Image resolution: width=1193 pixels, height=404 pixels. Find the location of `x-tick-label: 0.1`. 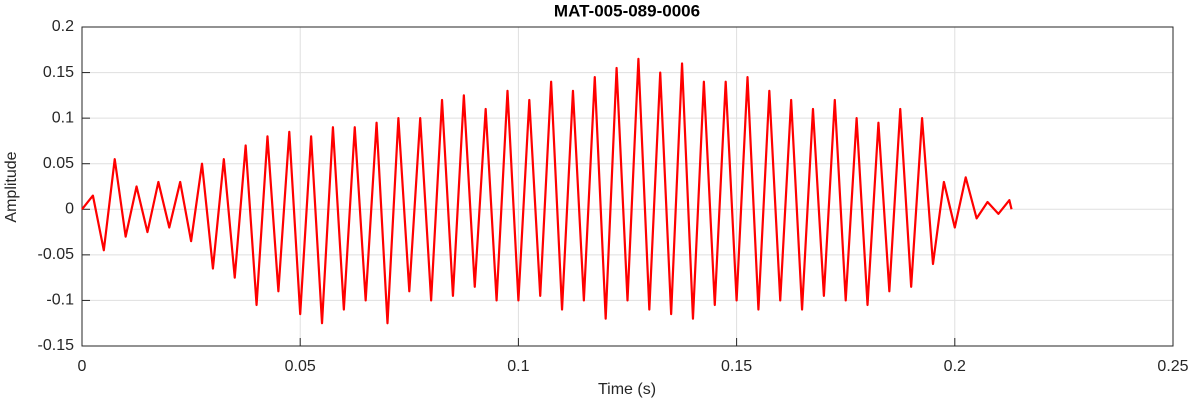

x-tick-label: 0.1 is located at coordinates (518, 366).